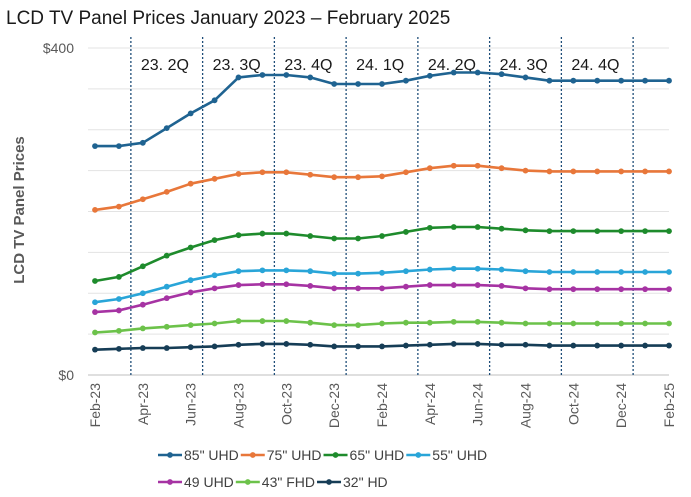 The height and width of the screenshot is (497, 691). I want to click on quarter-label: 24. 4Q, so click(595, 65).